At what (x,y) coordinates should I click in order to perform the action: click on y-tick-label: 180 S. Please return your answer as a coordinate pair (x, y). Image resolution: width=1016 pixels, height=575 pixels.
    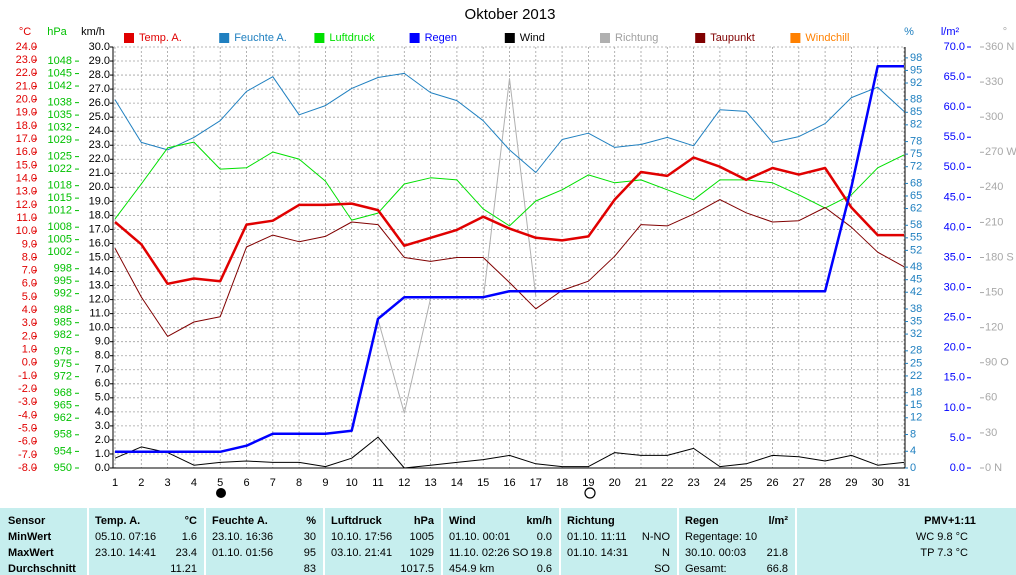
    Looking at the image, I should click on (999, 257).